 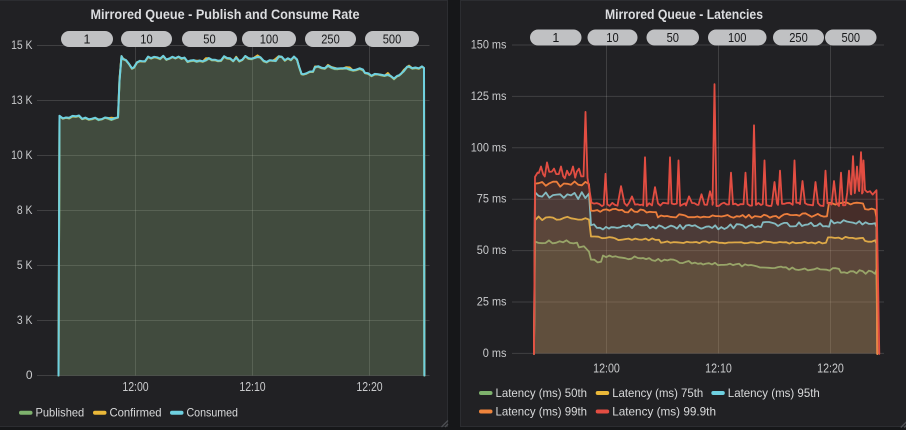 What do you see at coordinates (136, 412) in the screenshot?
I see `svg-text: Confirmed` at bounding box center [136, 412].